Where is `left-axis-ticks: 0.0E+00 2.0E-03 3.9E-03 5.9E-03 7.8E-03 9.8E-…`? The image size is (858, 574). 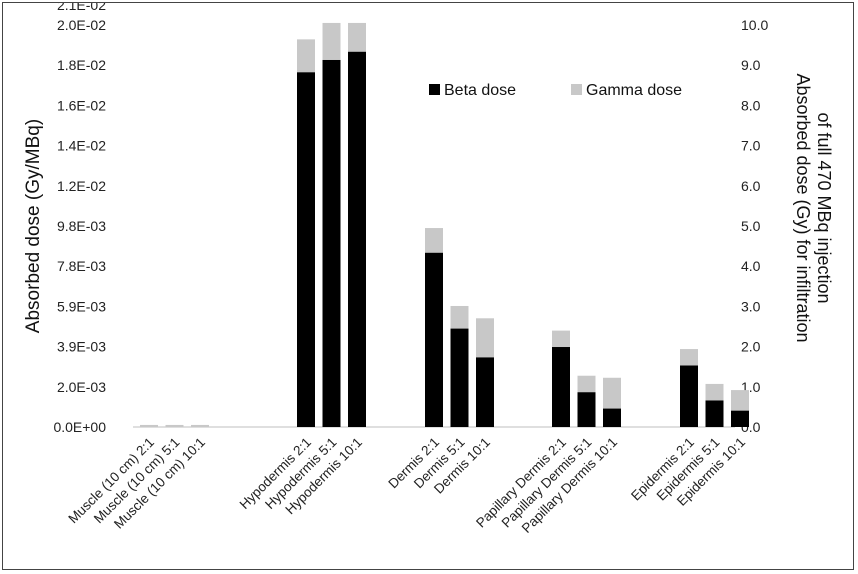 left-axis-ticks: 0.0E+00 2.0E-03 3.9E-03 5.9E-03 7.8E-03 9.8E-… is located at coordinates (79, 219).